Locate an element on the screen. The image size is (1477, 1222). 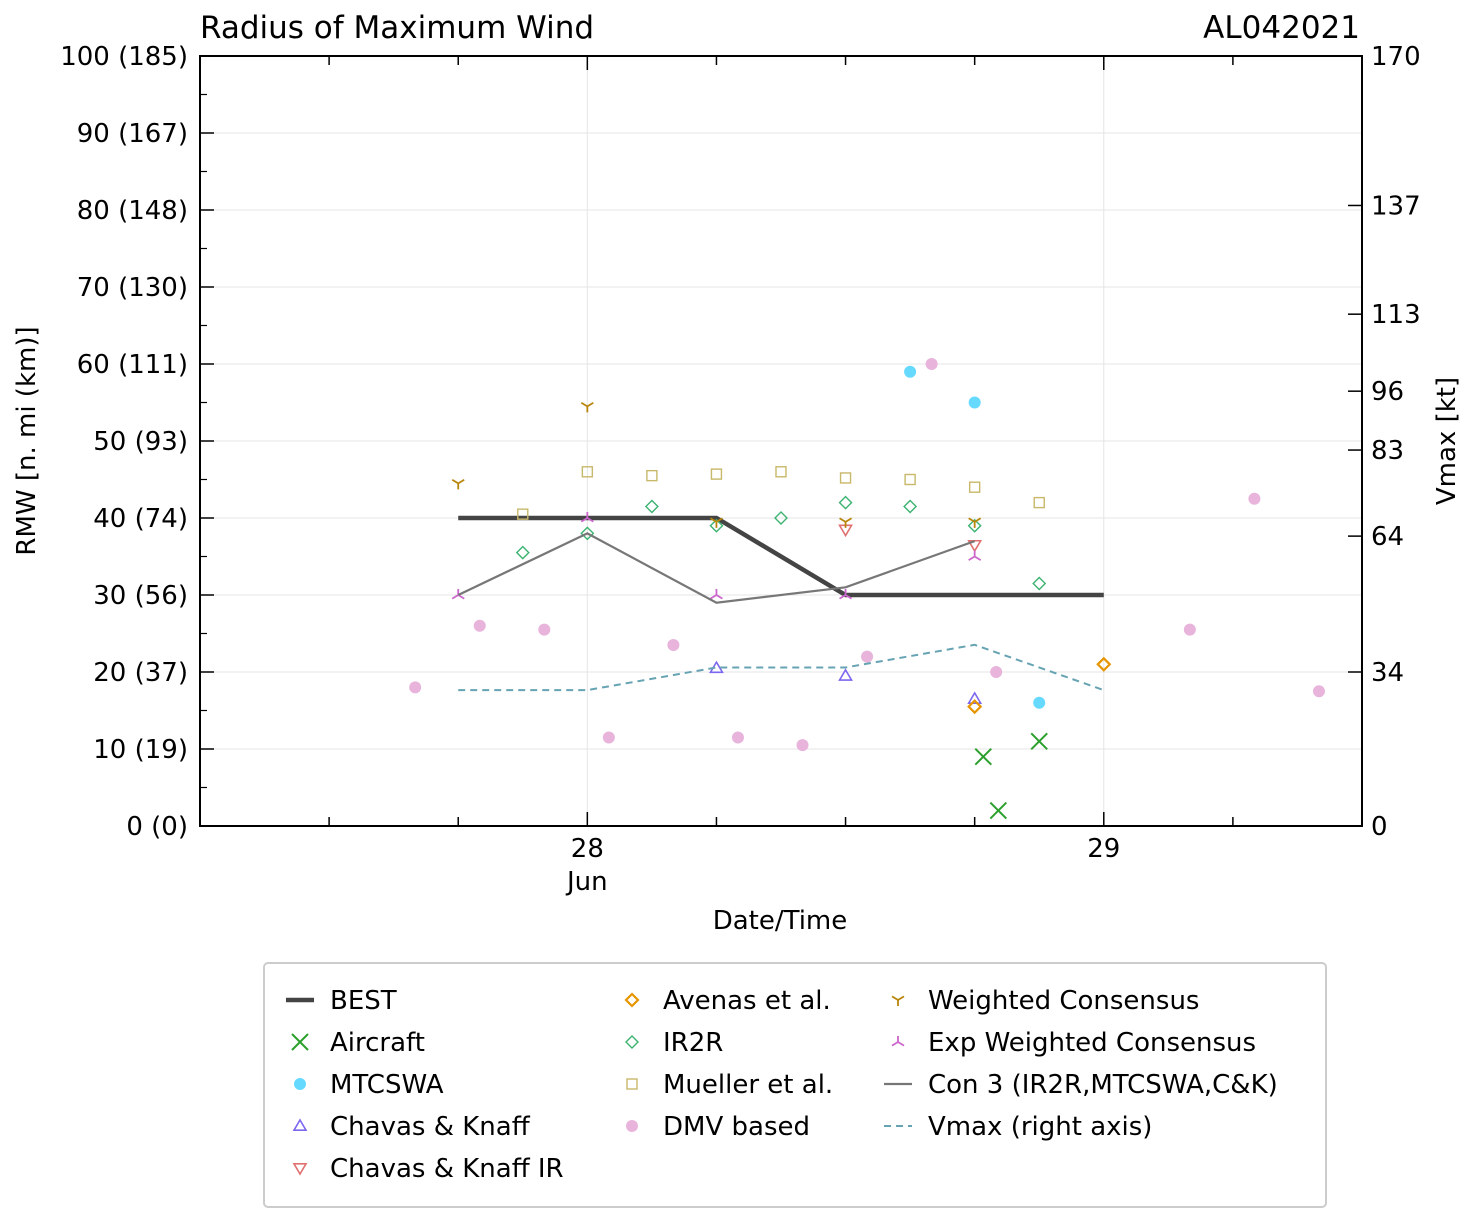
series-aircraft is located at coordinates (1011, 776).